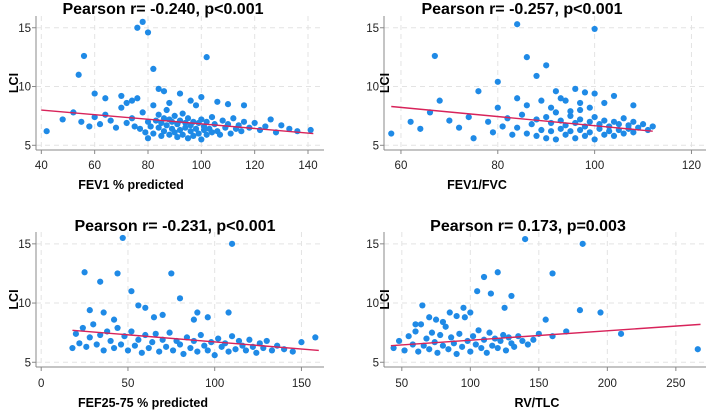 The height and width of the screenshot is (412, 709). I want to click on regression-line, so click(522, 118).